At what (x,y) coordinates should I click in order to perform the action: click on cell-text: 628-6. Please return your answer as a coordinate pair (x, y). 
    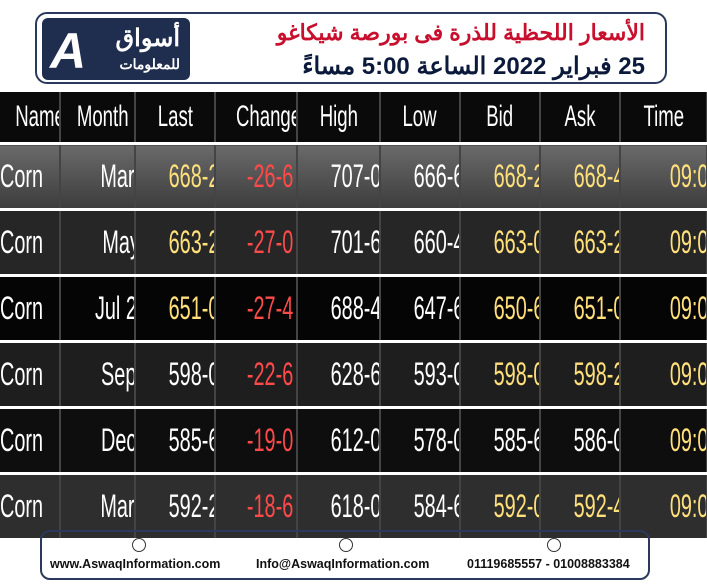
    Looking at the image, I should click on (355, 374).